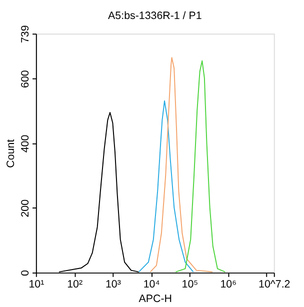 This screenshot has height=307, width=304. I want to click on y-tick-label: 600, so click(26, 79).